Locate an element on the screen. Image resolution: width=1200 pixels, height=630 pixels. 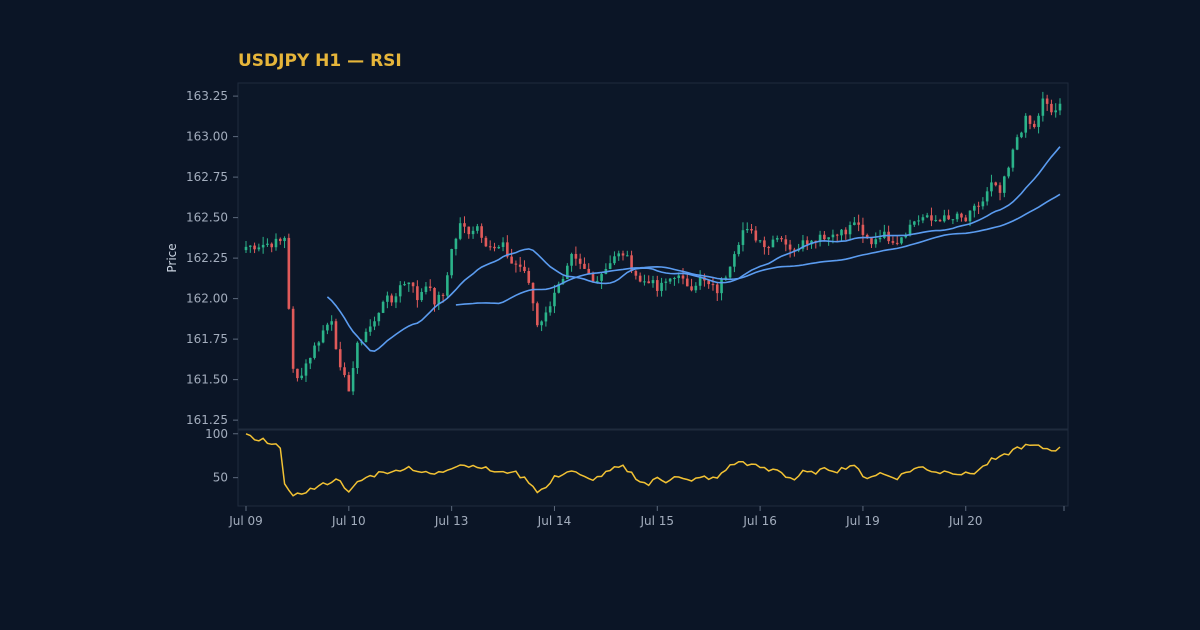
x-tick-label: Jul 15 is located at coordinates (657, 521).